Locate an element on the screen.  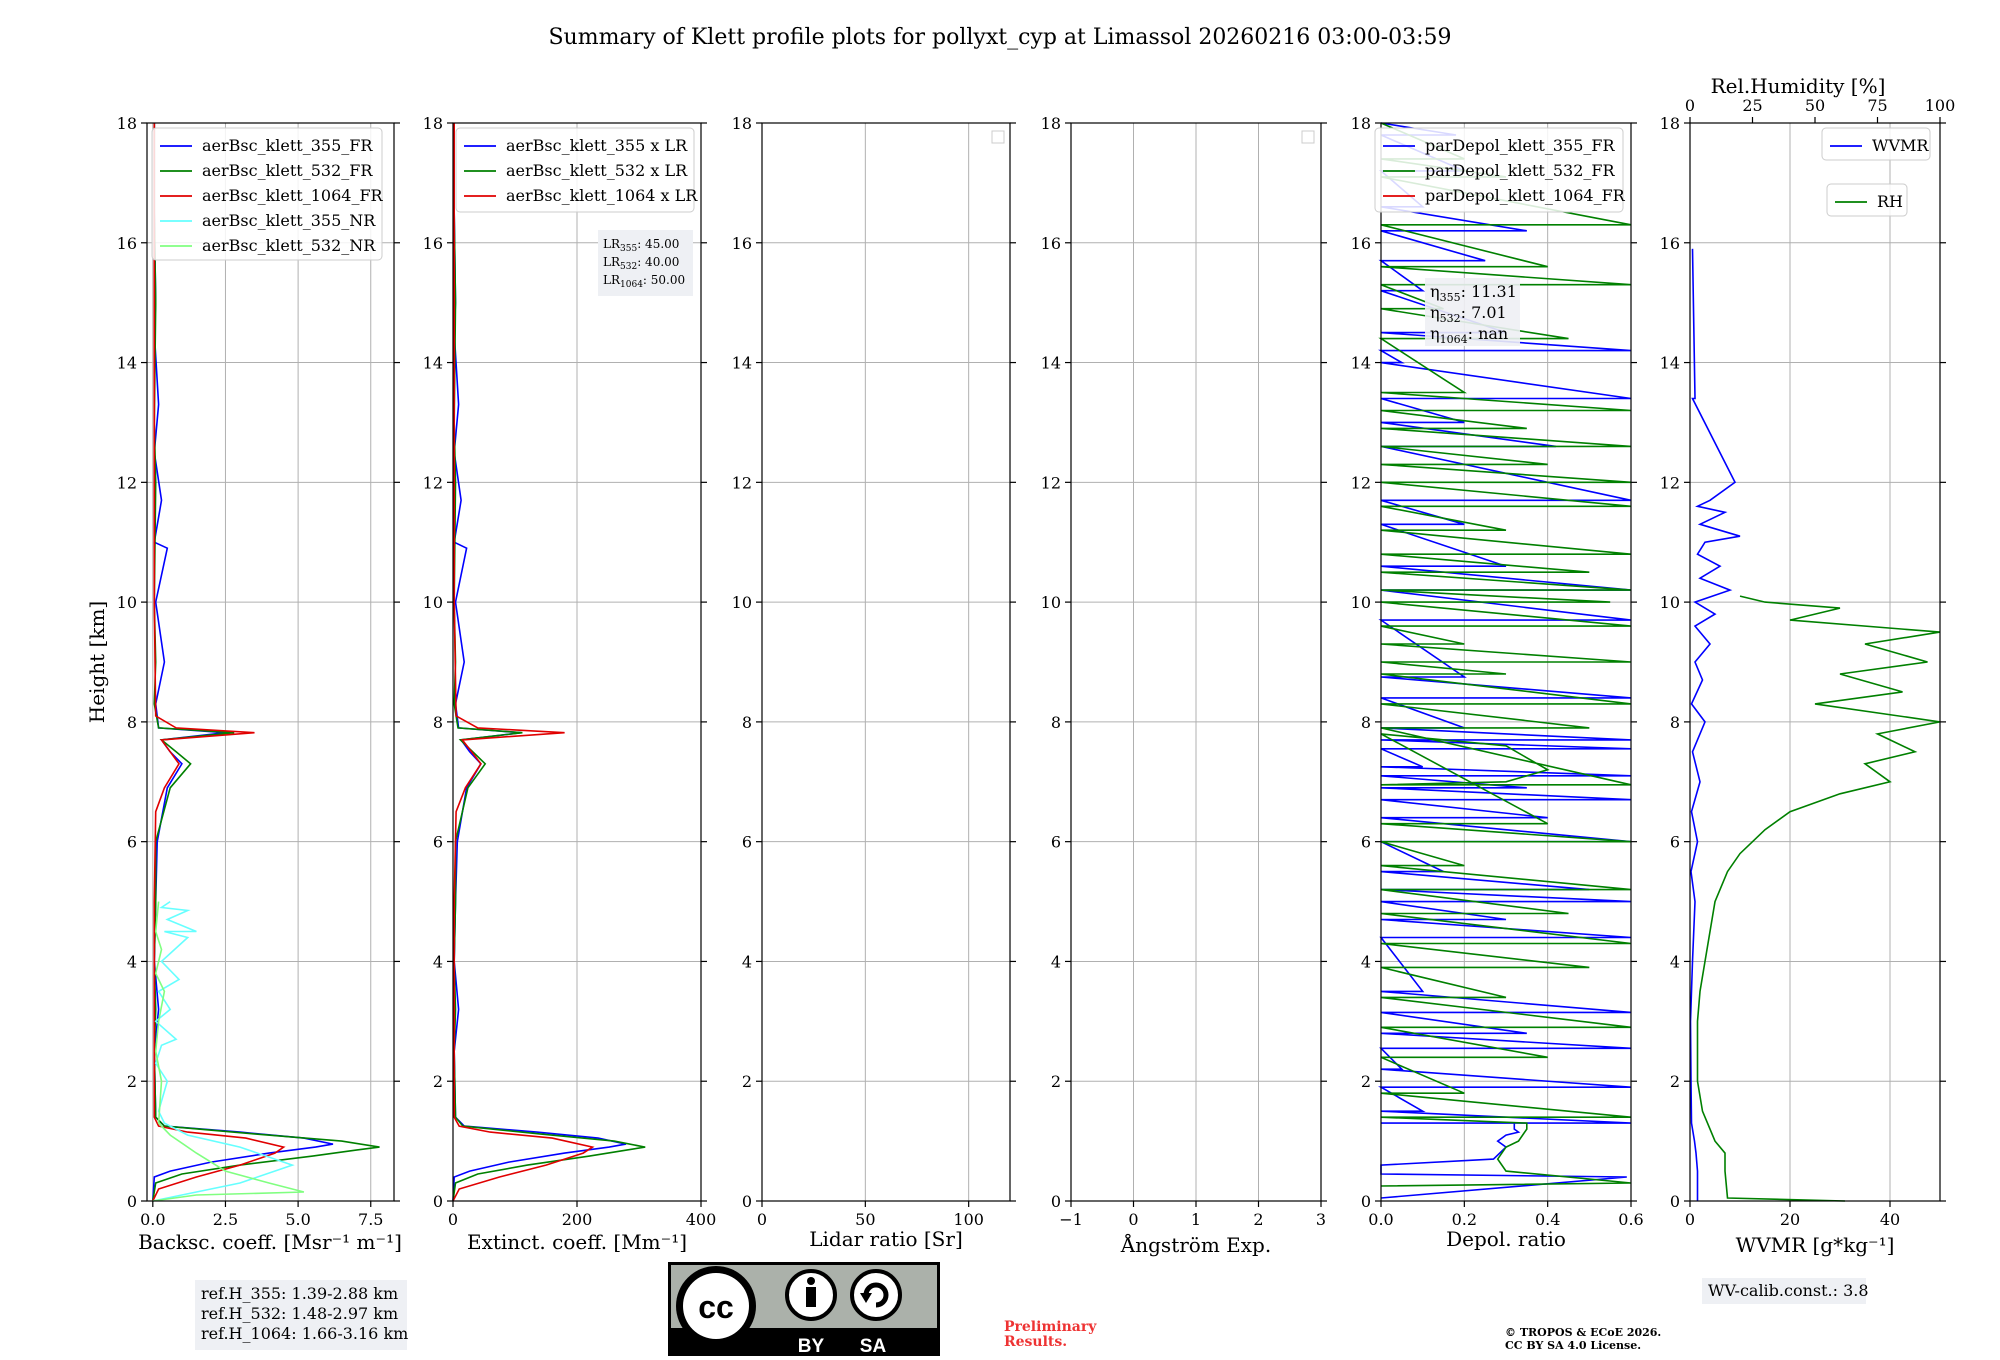
x-axis-label: WVMR [g*kg⁻¹] is located at coordinates (1815, 1245).